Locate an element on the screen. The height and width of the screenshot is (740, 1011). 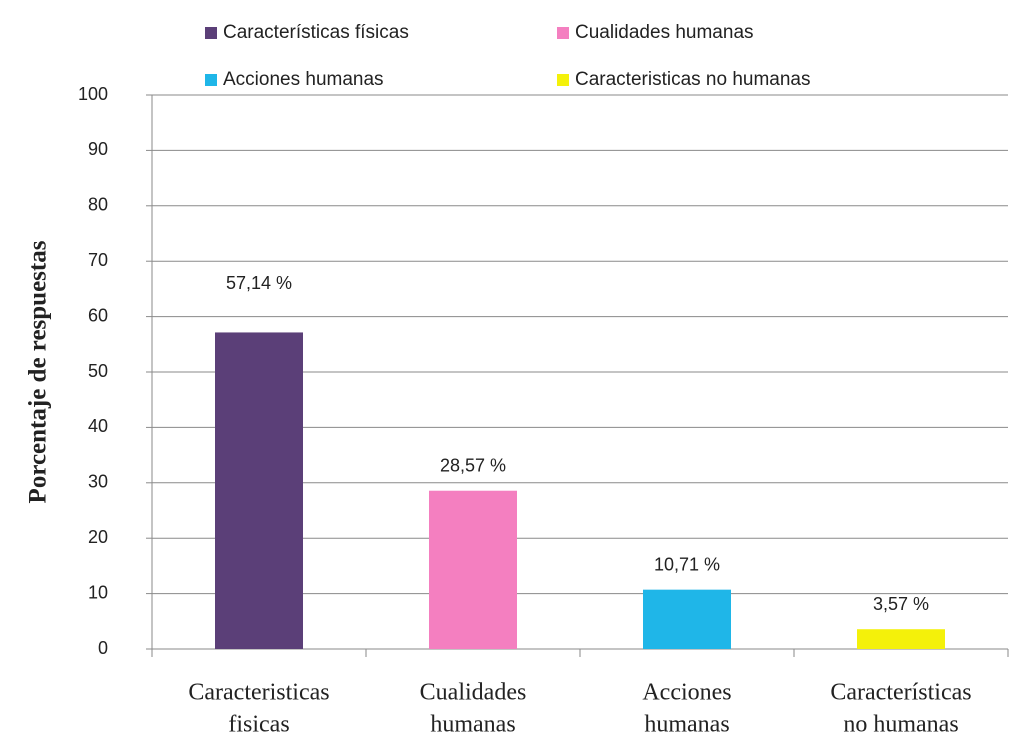
data-label: 3,57 % is located at coordinates (901, 604).